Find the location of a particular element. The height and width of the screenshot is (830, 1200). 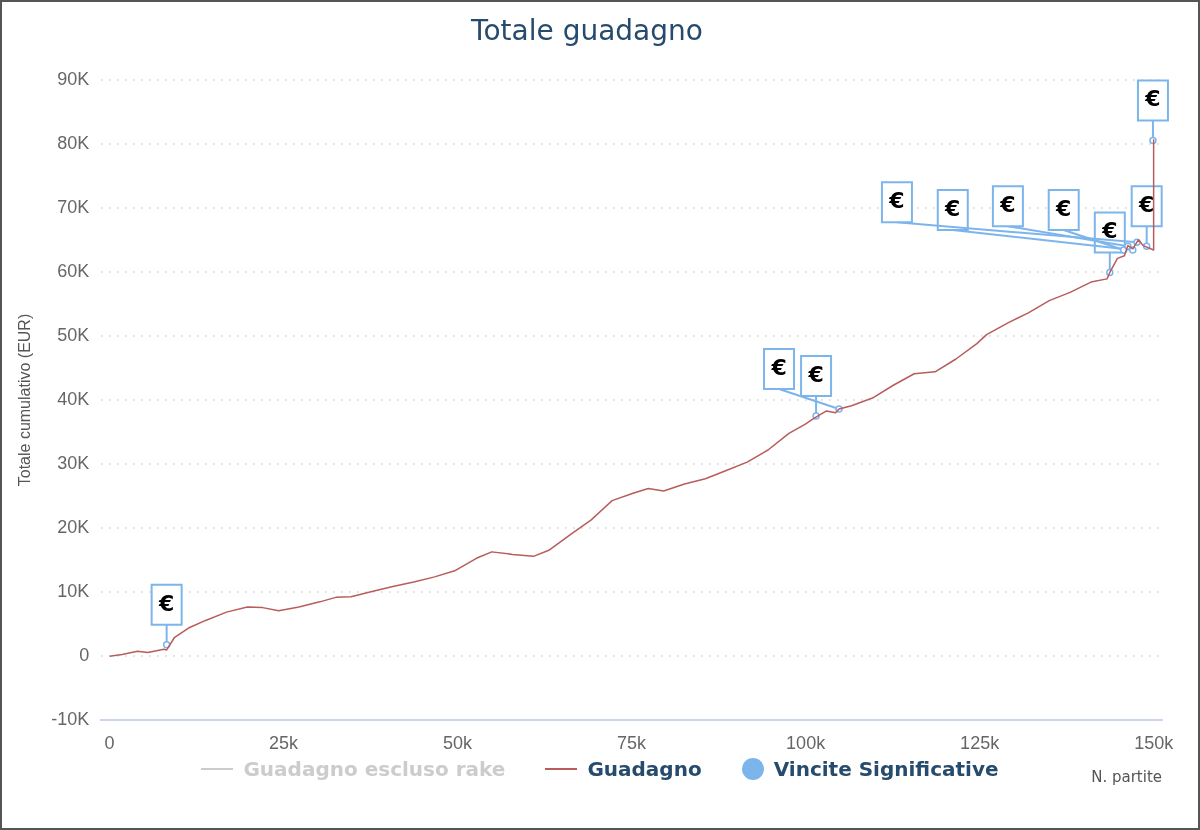

y-tick-label: 60K is located at coordinates (73, 270).